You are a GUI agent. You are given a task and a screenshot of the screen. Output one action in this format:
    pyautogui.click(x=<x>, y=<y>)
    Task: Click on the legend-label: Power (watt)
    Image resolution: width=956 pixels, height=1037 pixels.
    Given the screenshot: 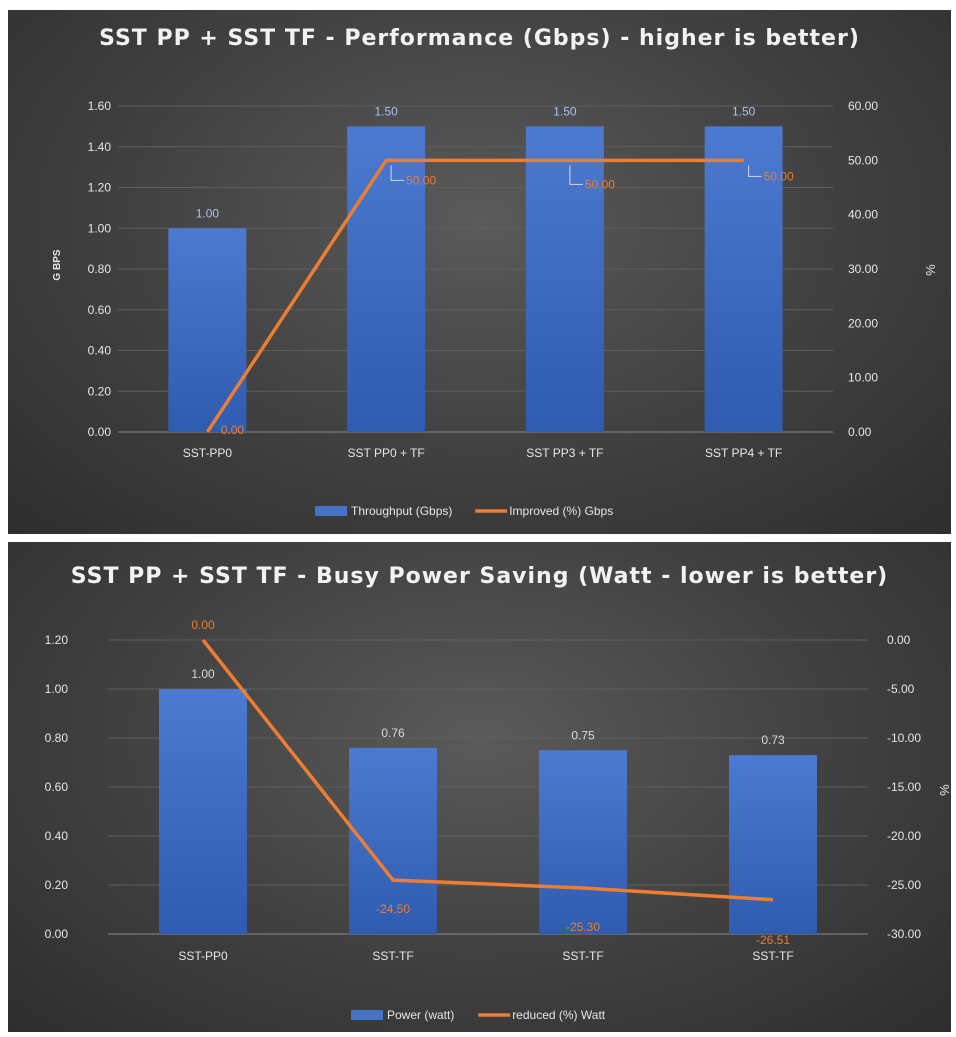 What is the action you would take?
    pyautogui.click(x=420, y=1015)
    